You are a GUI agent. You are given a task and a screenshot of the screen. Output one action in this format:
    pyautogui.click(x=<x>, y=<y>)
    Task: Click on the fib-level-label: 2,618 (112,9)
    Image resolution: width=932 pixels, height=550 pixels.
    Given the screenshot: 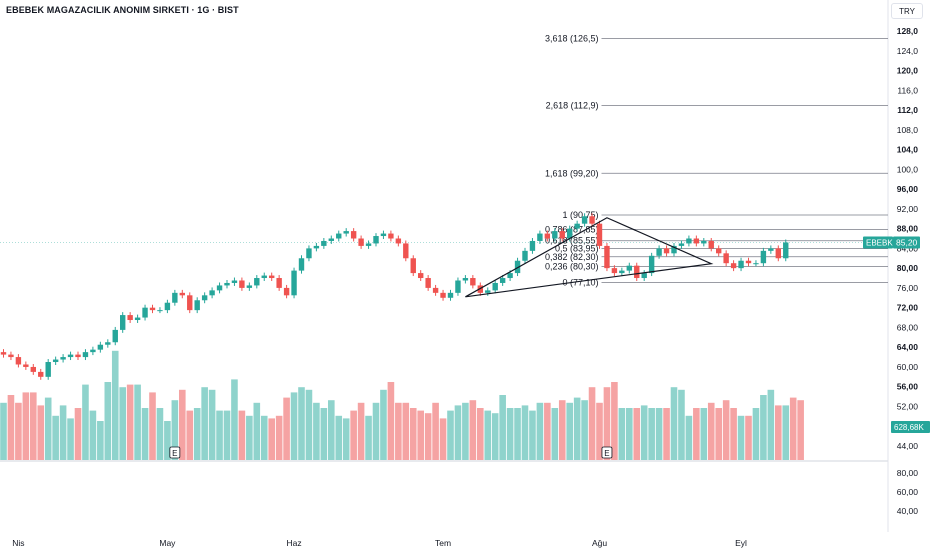 What is the action you would take?
    pyautogui.click(x=572, y=106)
    